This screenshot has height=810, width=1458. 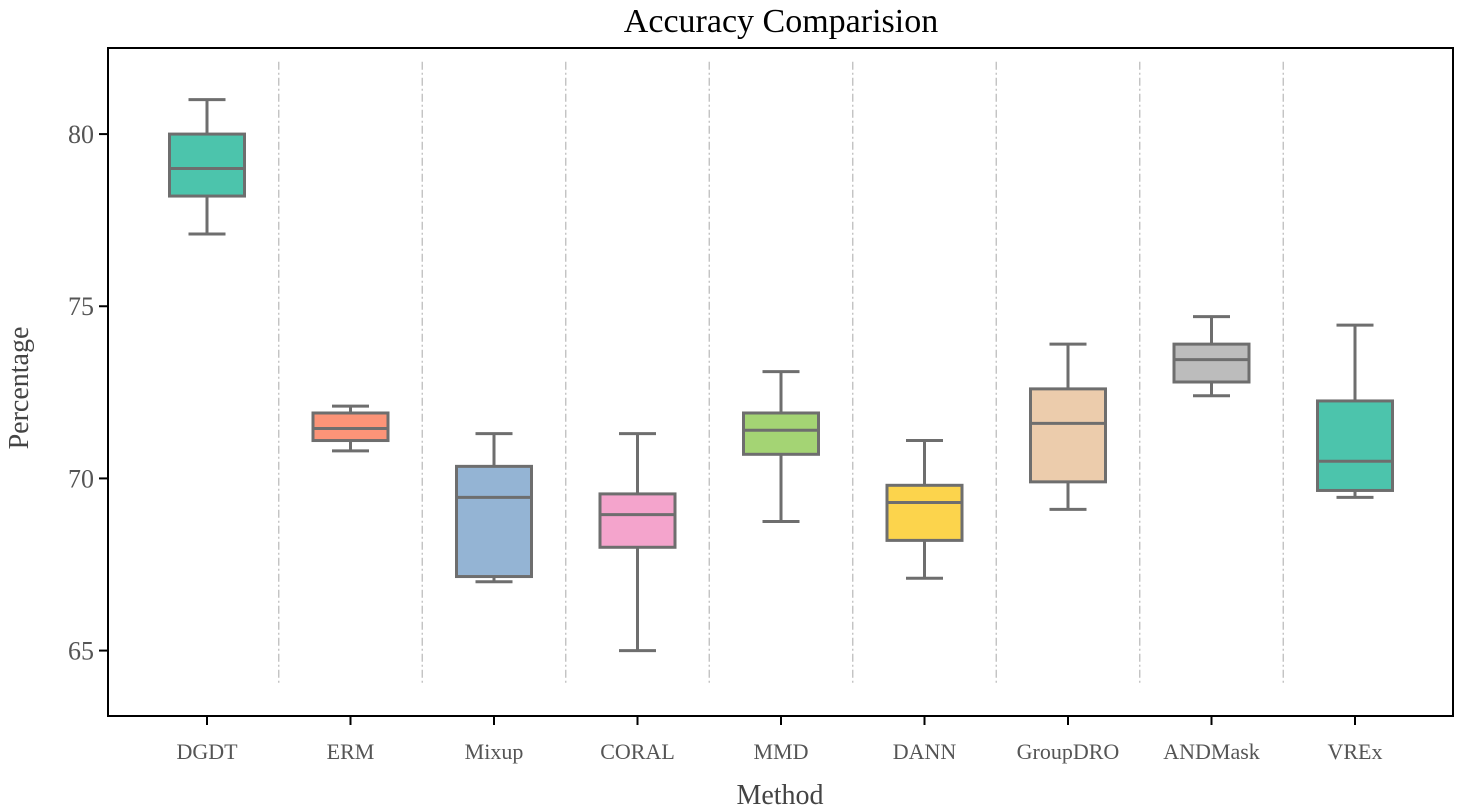 What do you see at coordinates (494, 751) in the screenshot?
I see `x-tick-label: Mixup` at bounding box center [494, 751].